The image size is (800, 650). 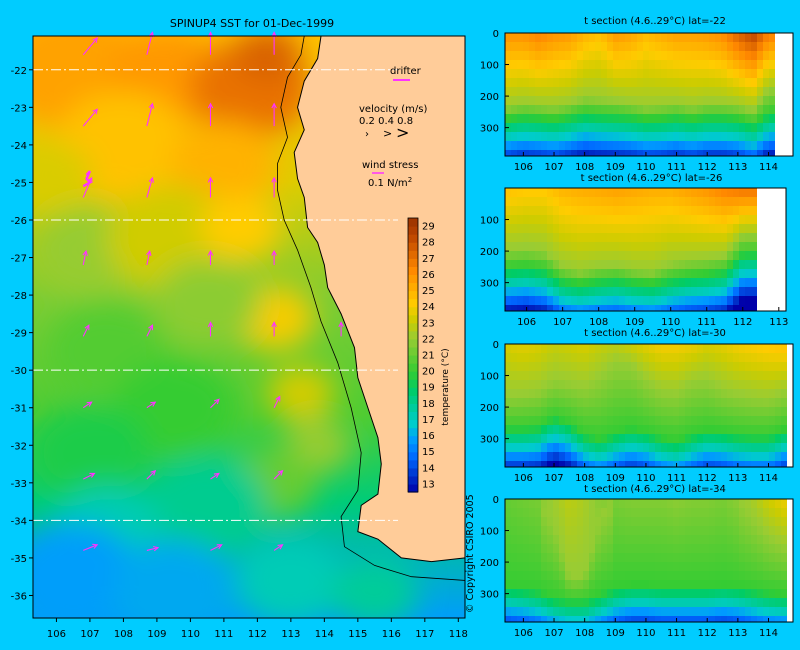 I want to click on section-y-tick-label: 100, so click(x=489, y=532).